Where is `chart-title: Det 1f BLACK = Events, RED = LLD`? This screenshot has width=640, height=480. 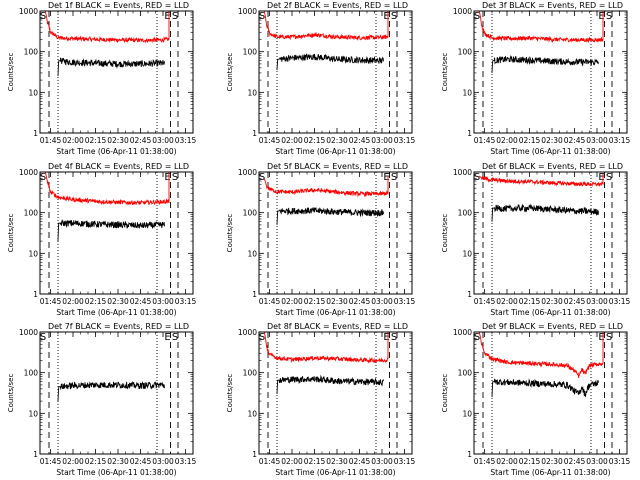
chart-title: Det 1f BLACK = Events, RED = LLD is located at coordinates (118, 5).